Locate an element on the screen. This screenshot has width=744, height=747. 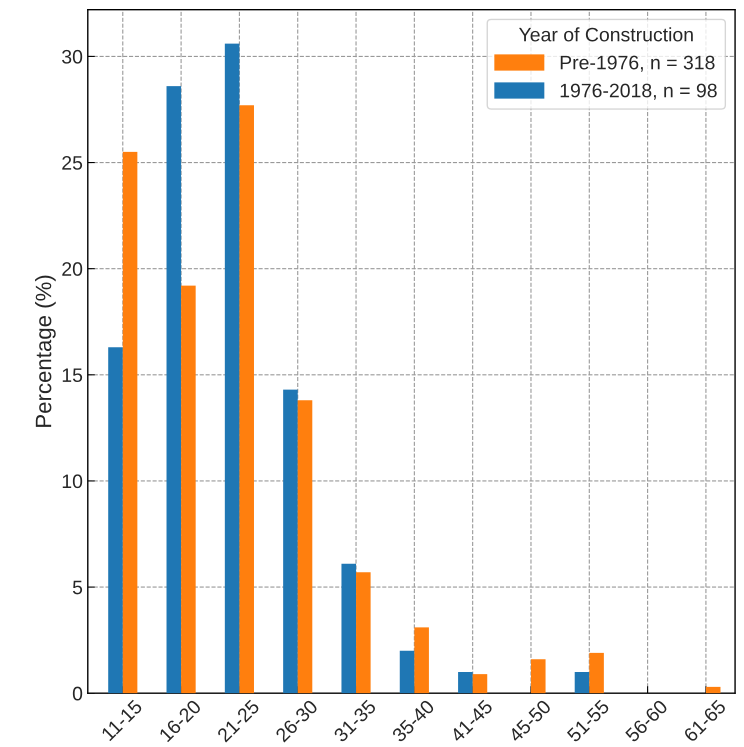
y-axis-title: Percentage (%) is located at coordinates (45, 351).